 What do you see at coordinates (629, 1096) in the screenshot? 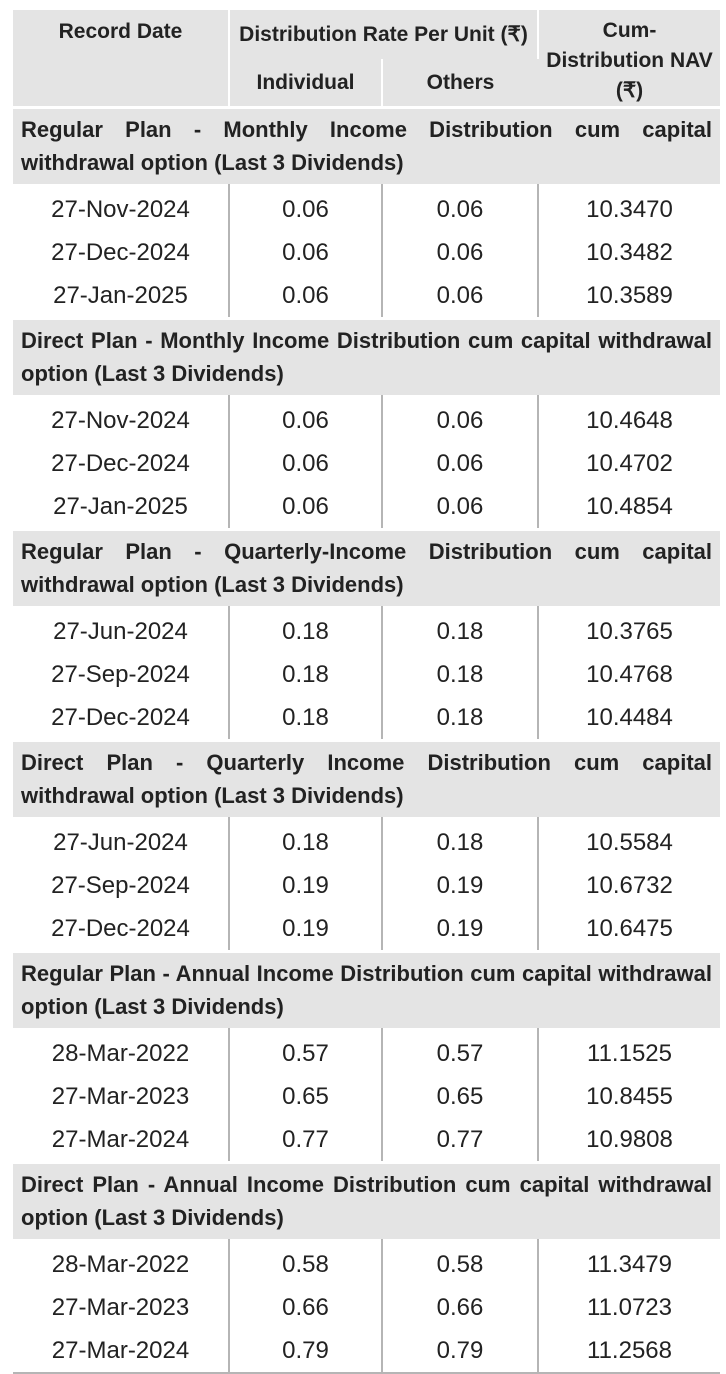
I see `nav-cell: 10.8455` at bounding box center [629, 1096].